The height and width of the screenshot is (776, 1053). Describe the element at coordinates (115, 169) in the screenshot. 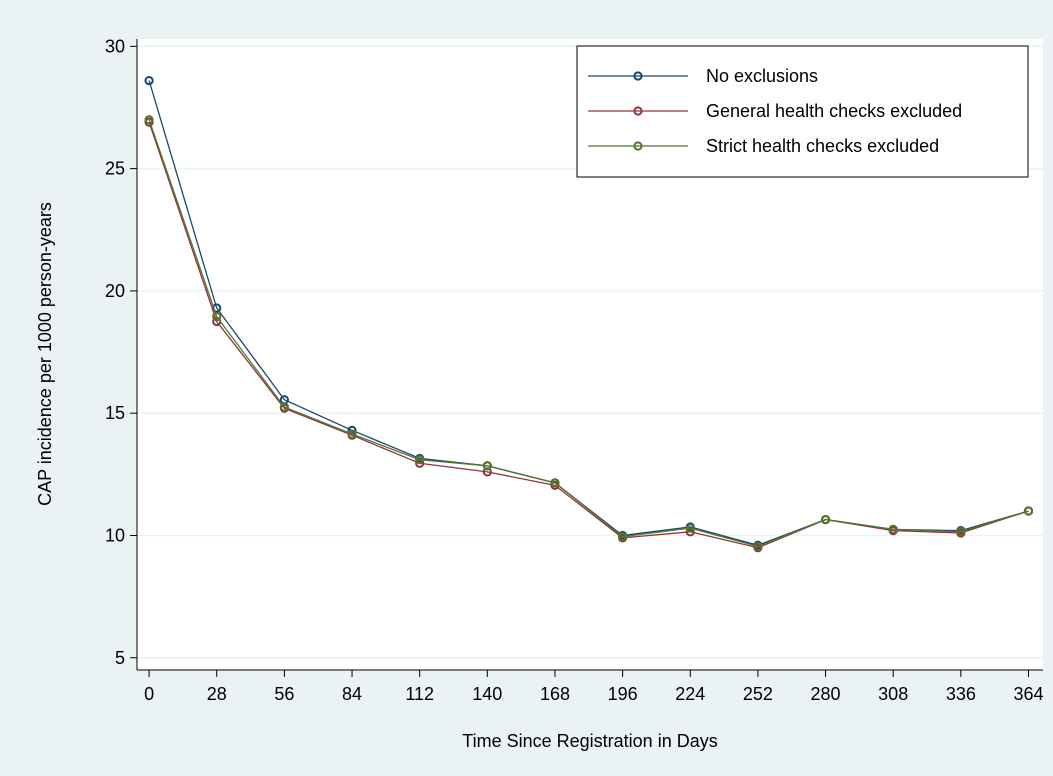

I see `y-tick-label: 25` at that location.